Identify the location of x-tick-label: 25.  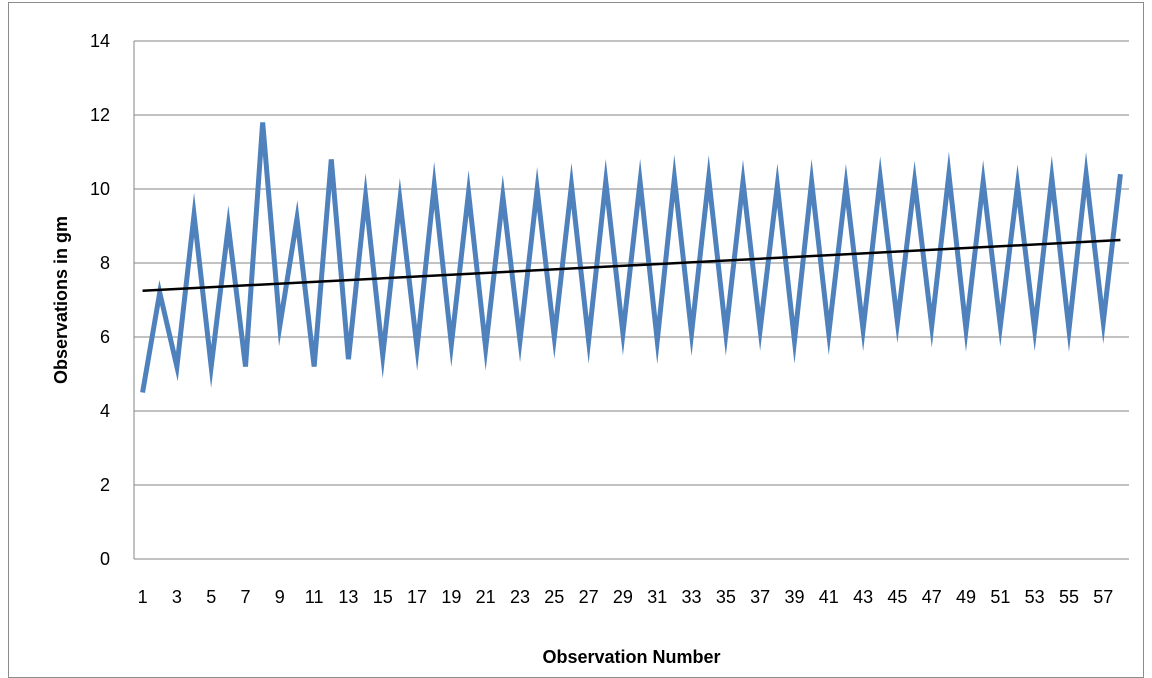
(554, 597).